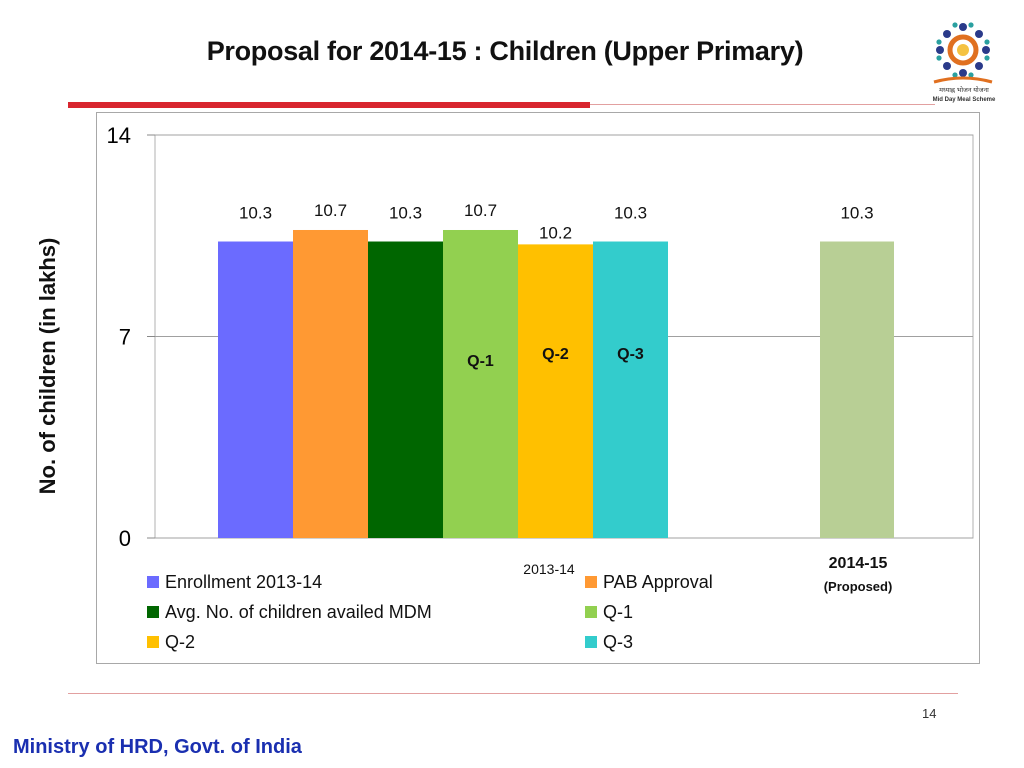 The height and width of the screenshot is (768, 1024). What do you see at coordinates (480, 361) in the screenshot?
I see `bar-inner-label: Q-1` at bounding box center [480, 361].